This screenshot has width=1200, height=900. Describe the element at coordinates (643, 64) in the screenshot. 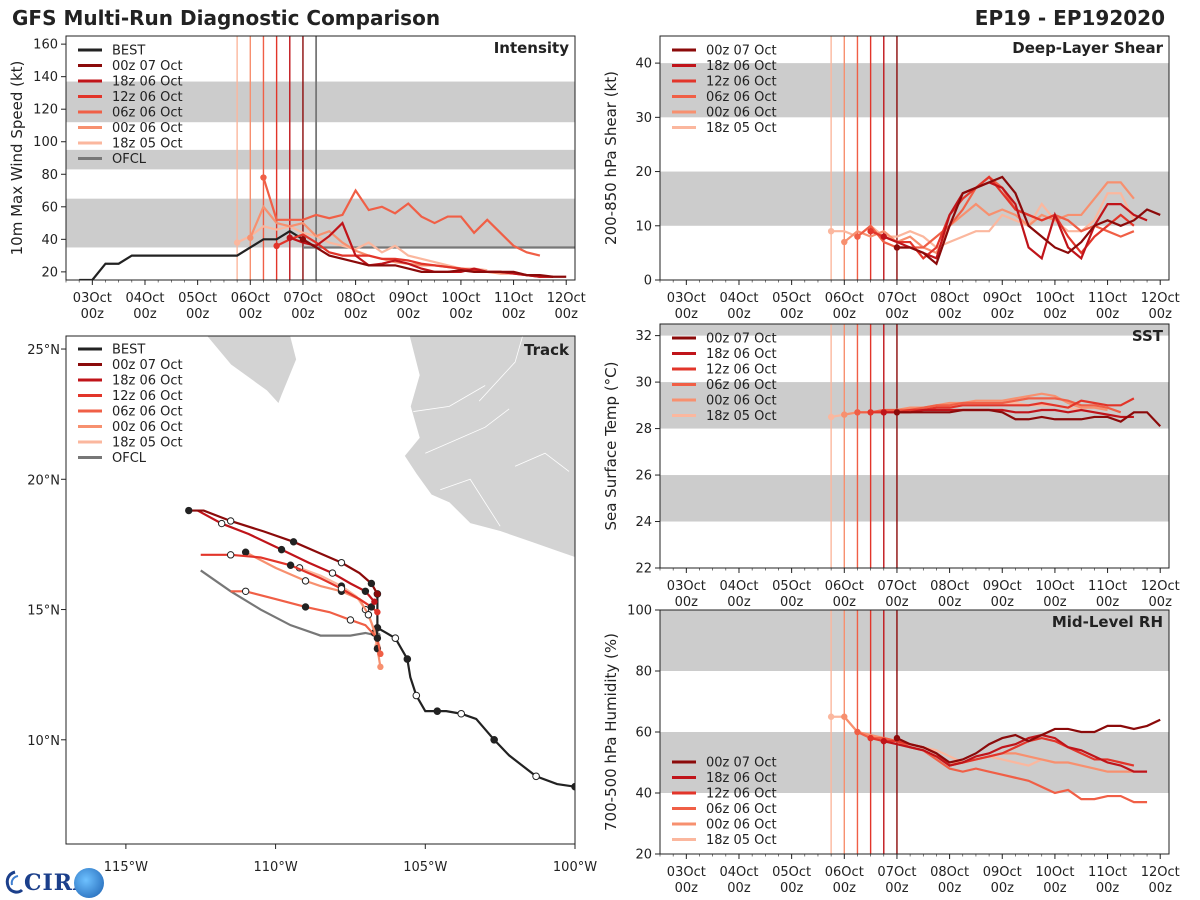

I see `shear-ytick-label-4: 40` at that location.